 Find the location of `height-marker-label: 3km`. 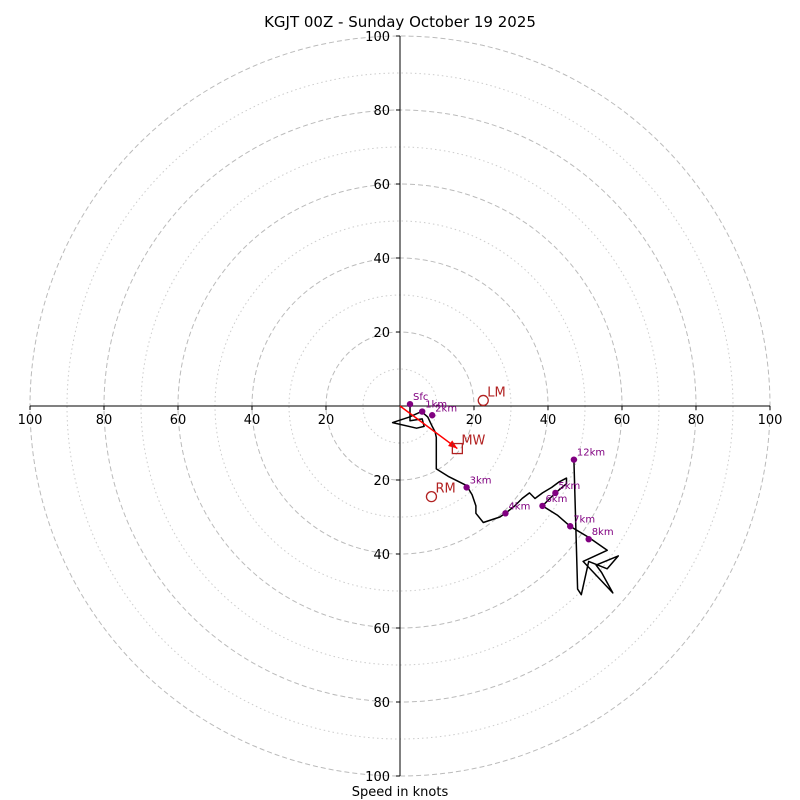

height-marker-label: 3km is located at coordinates (481, 480).